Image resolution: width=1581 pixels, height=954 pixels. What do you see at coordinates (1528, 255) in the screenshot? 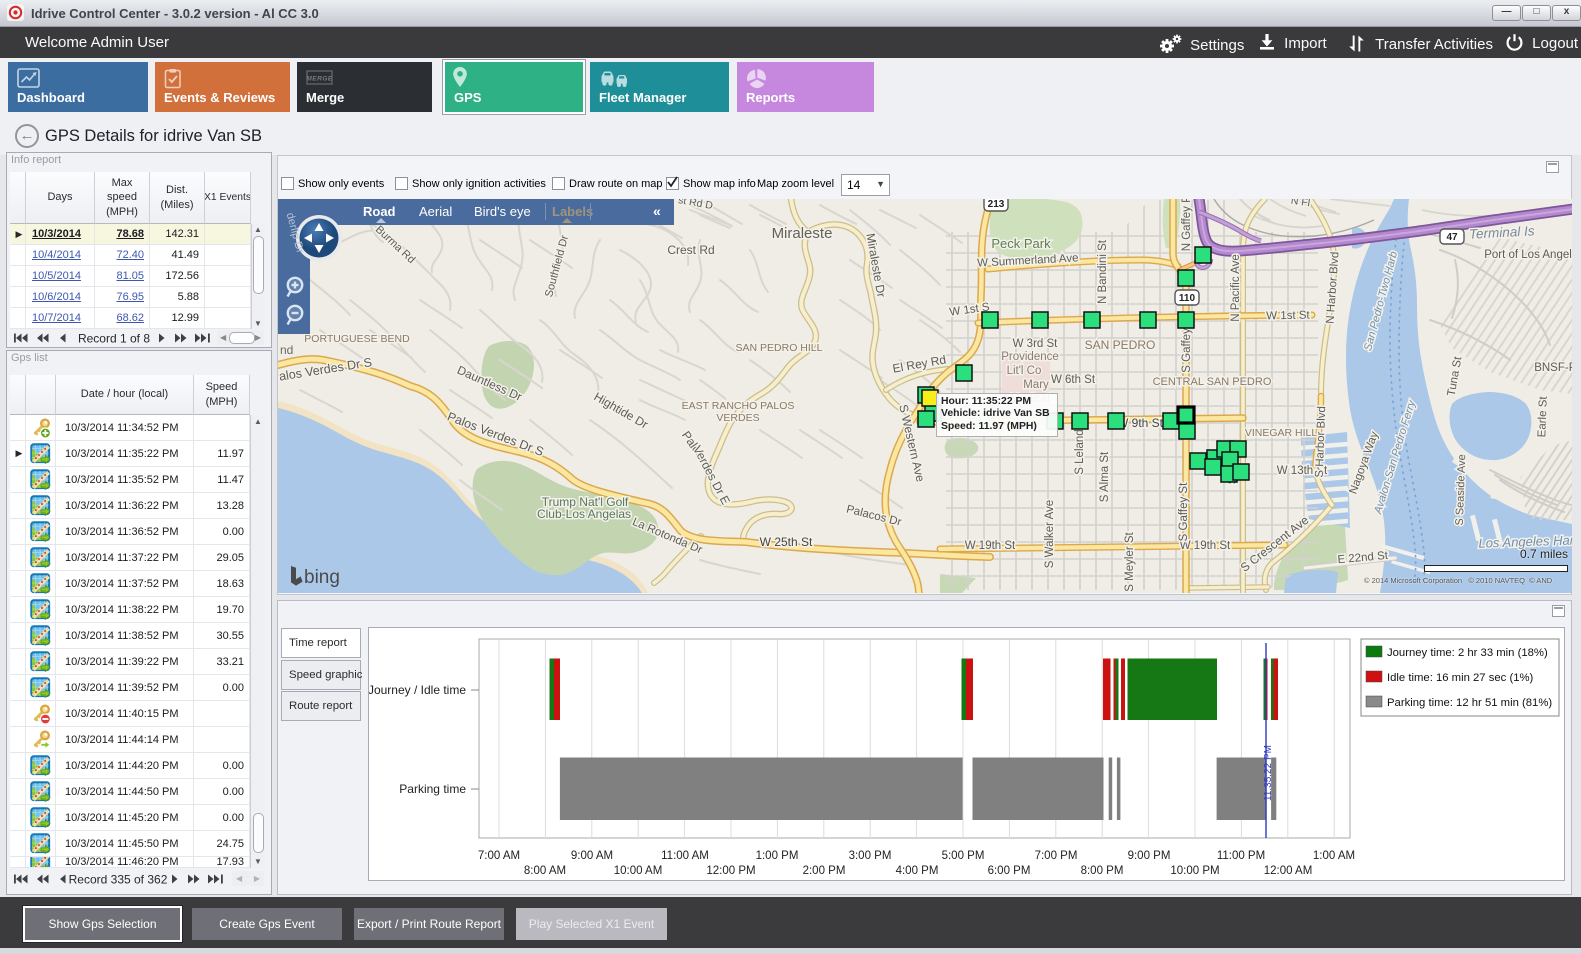
I see `svg-text: Port of Los Angel` at bounding box center [1528, 255].